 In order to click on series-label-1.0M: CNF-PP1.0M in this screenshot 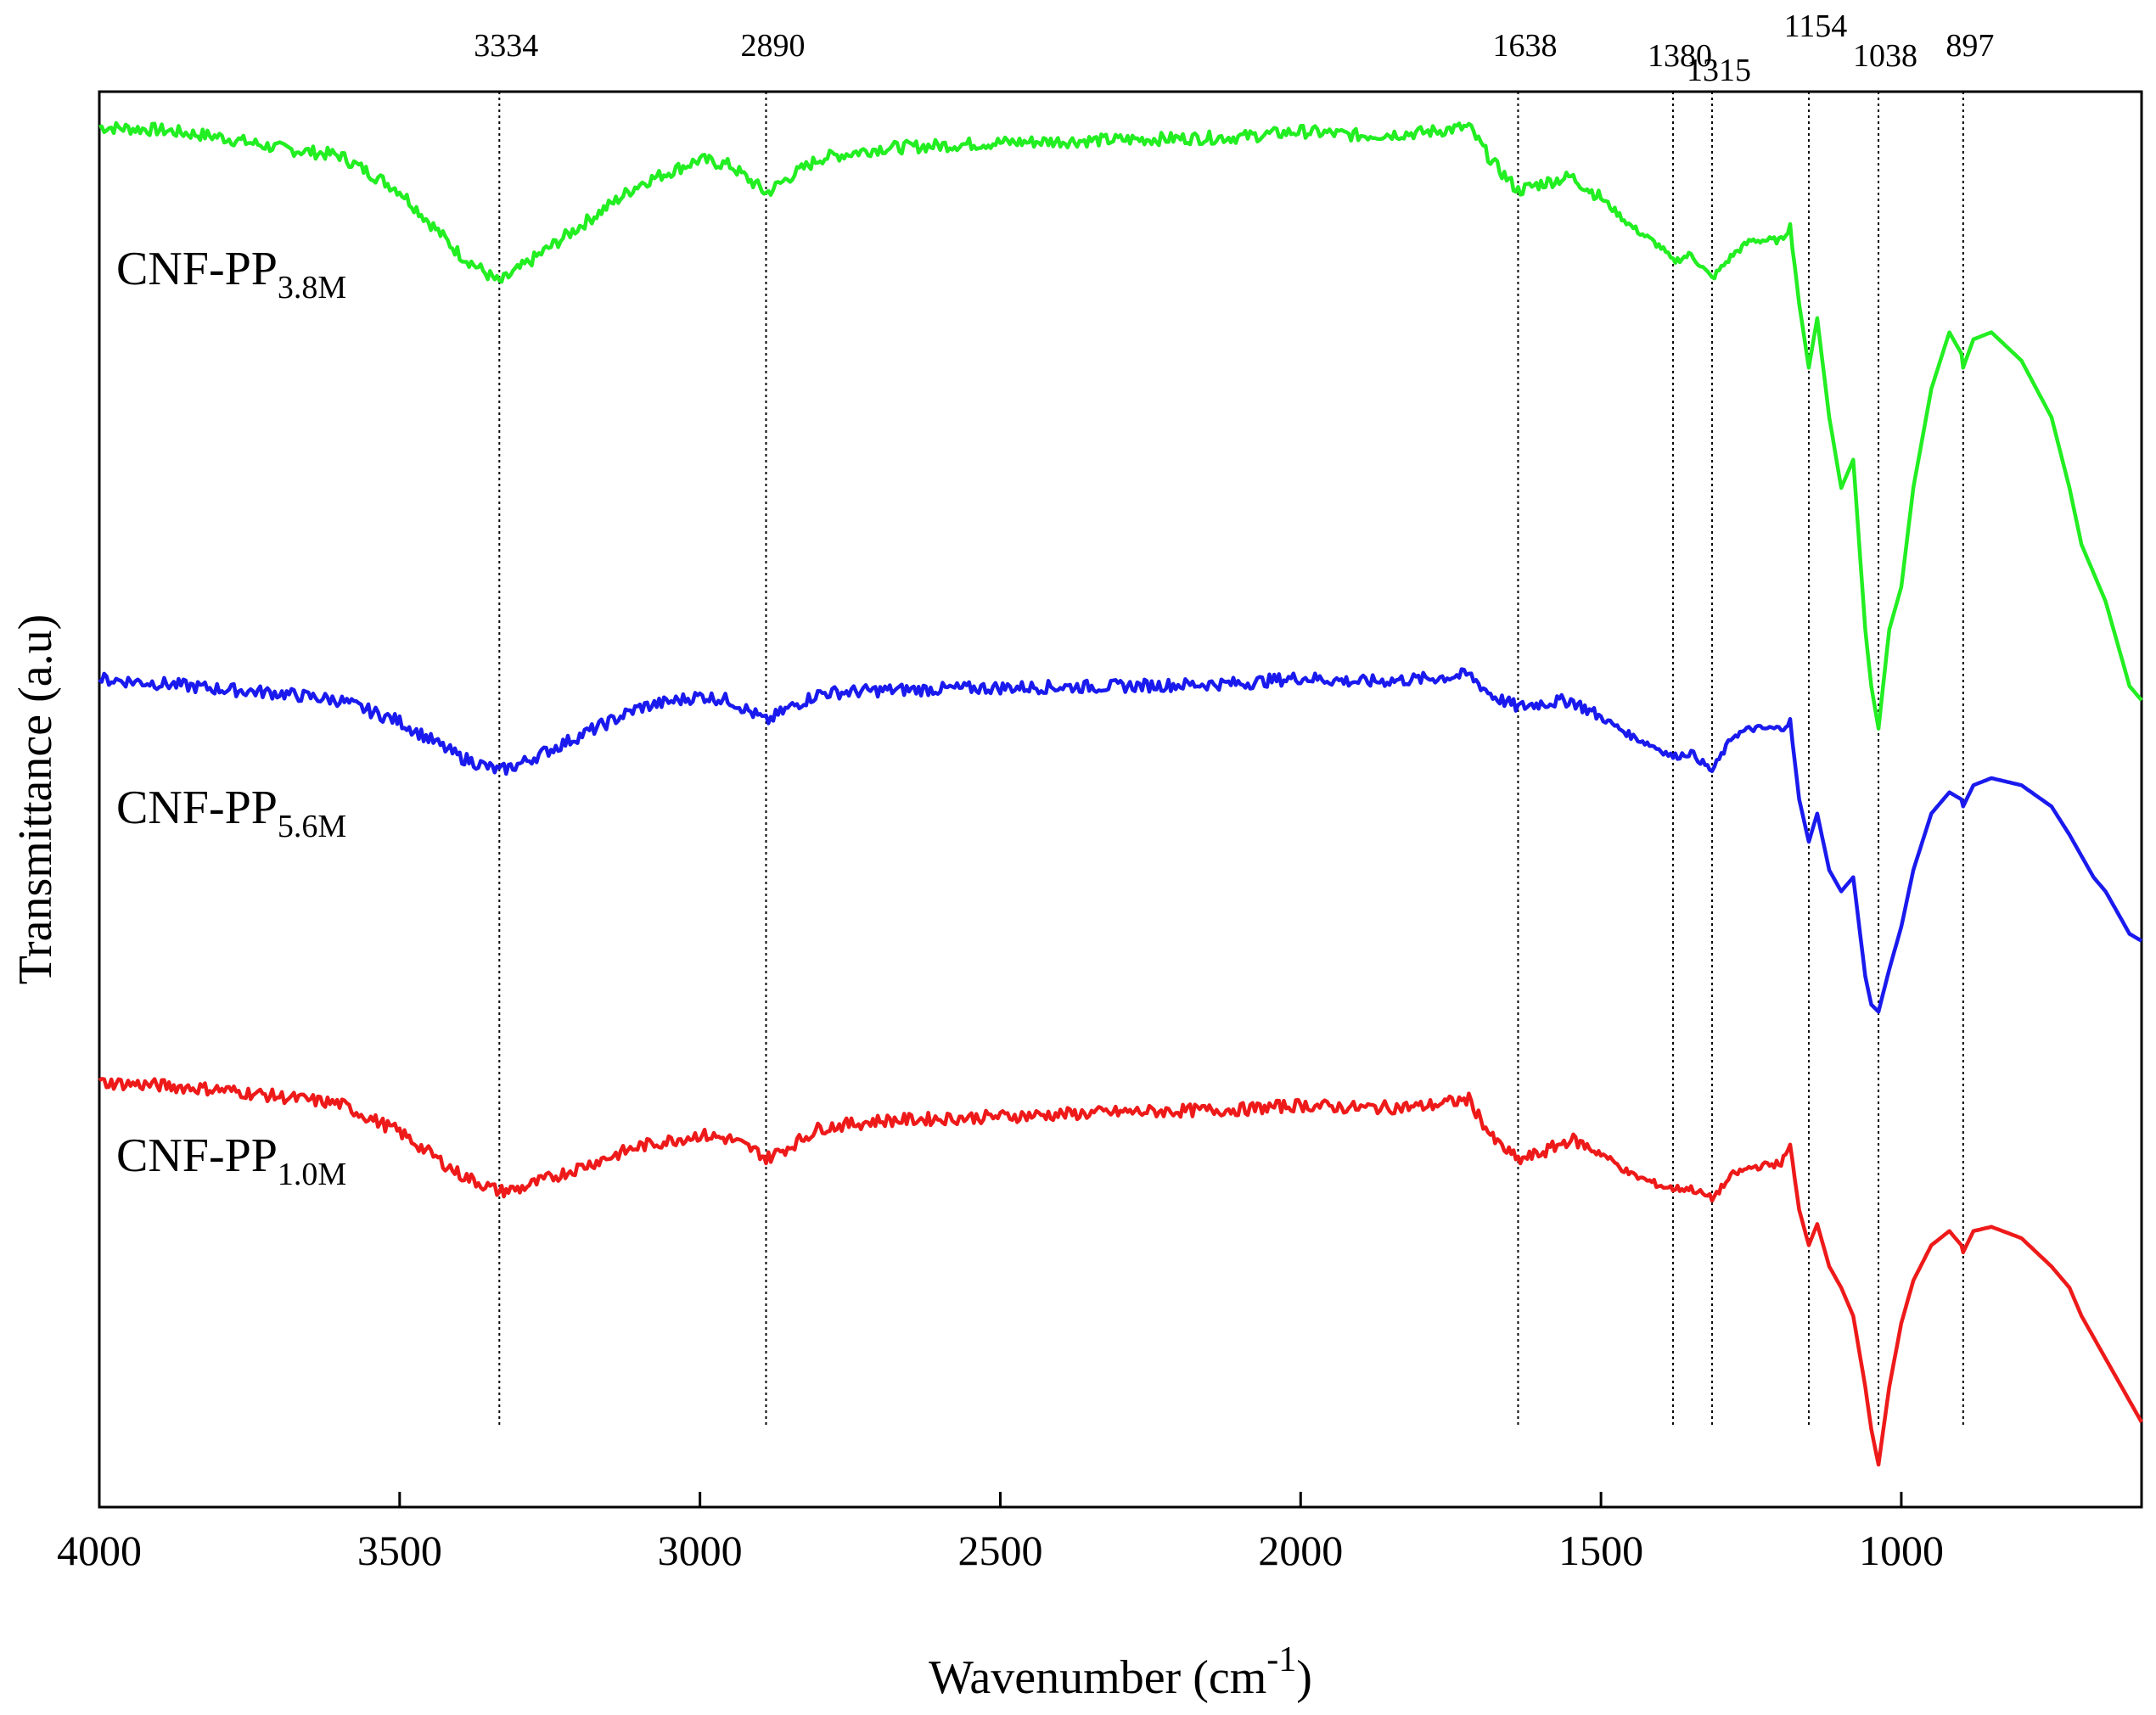, I will do `click(231, 1160)`.